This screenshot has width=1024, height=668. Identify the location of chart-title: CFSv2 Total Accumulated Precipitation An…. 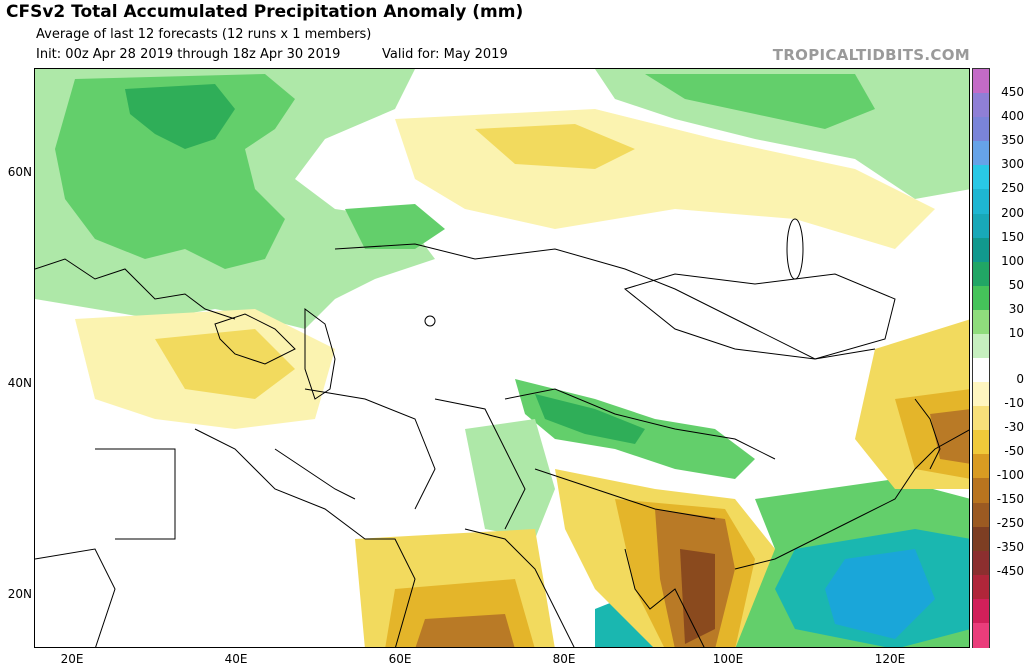
(265, 12).